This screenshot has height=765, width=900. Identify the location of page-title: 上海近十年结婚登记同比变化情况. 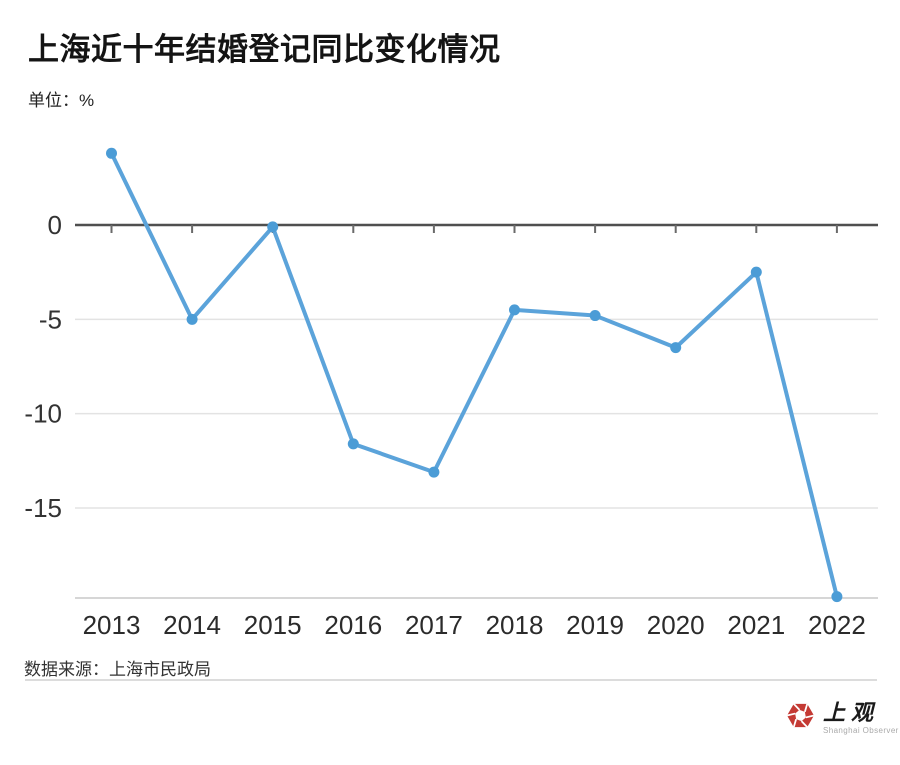
(264, 49).